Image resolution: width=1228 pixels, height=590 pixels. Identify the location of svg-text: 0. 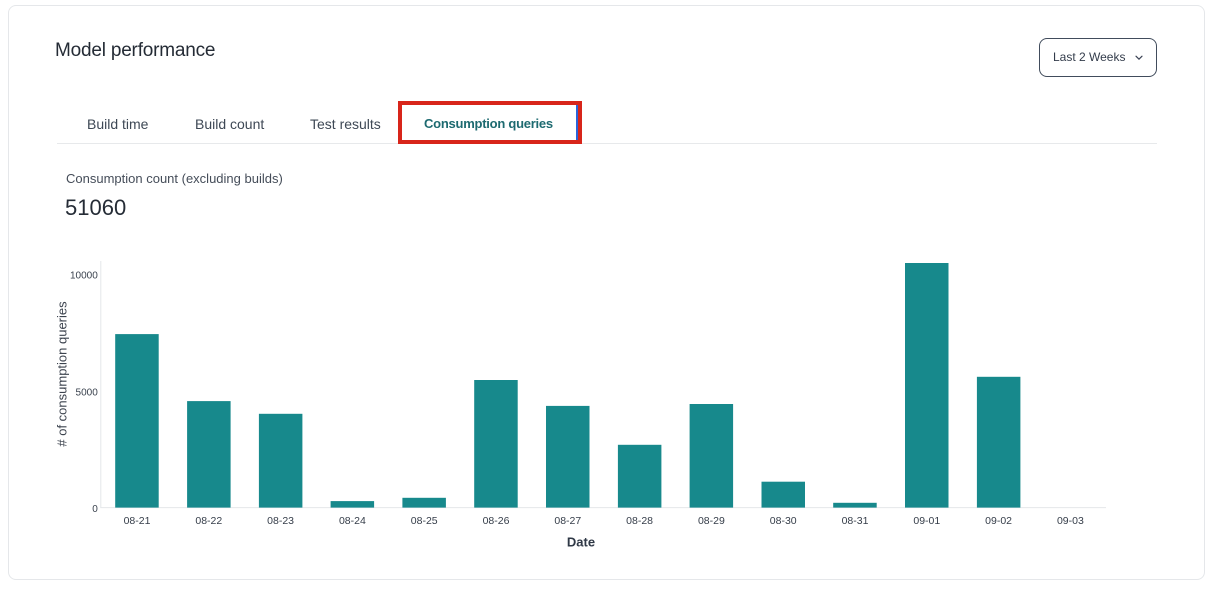
(95, 509).